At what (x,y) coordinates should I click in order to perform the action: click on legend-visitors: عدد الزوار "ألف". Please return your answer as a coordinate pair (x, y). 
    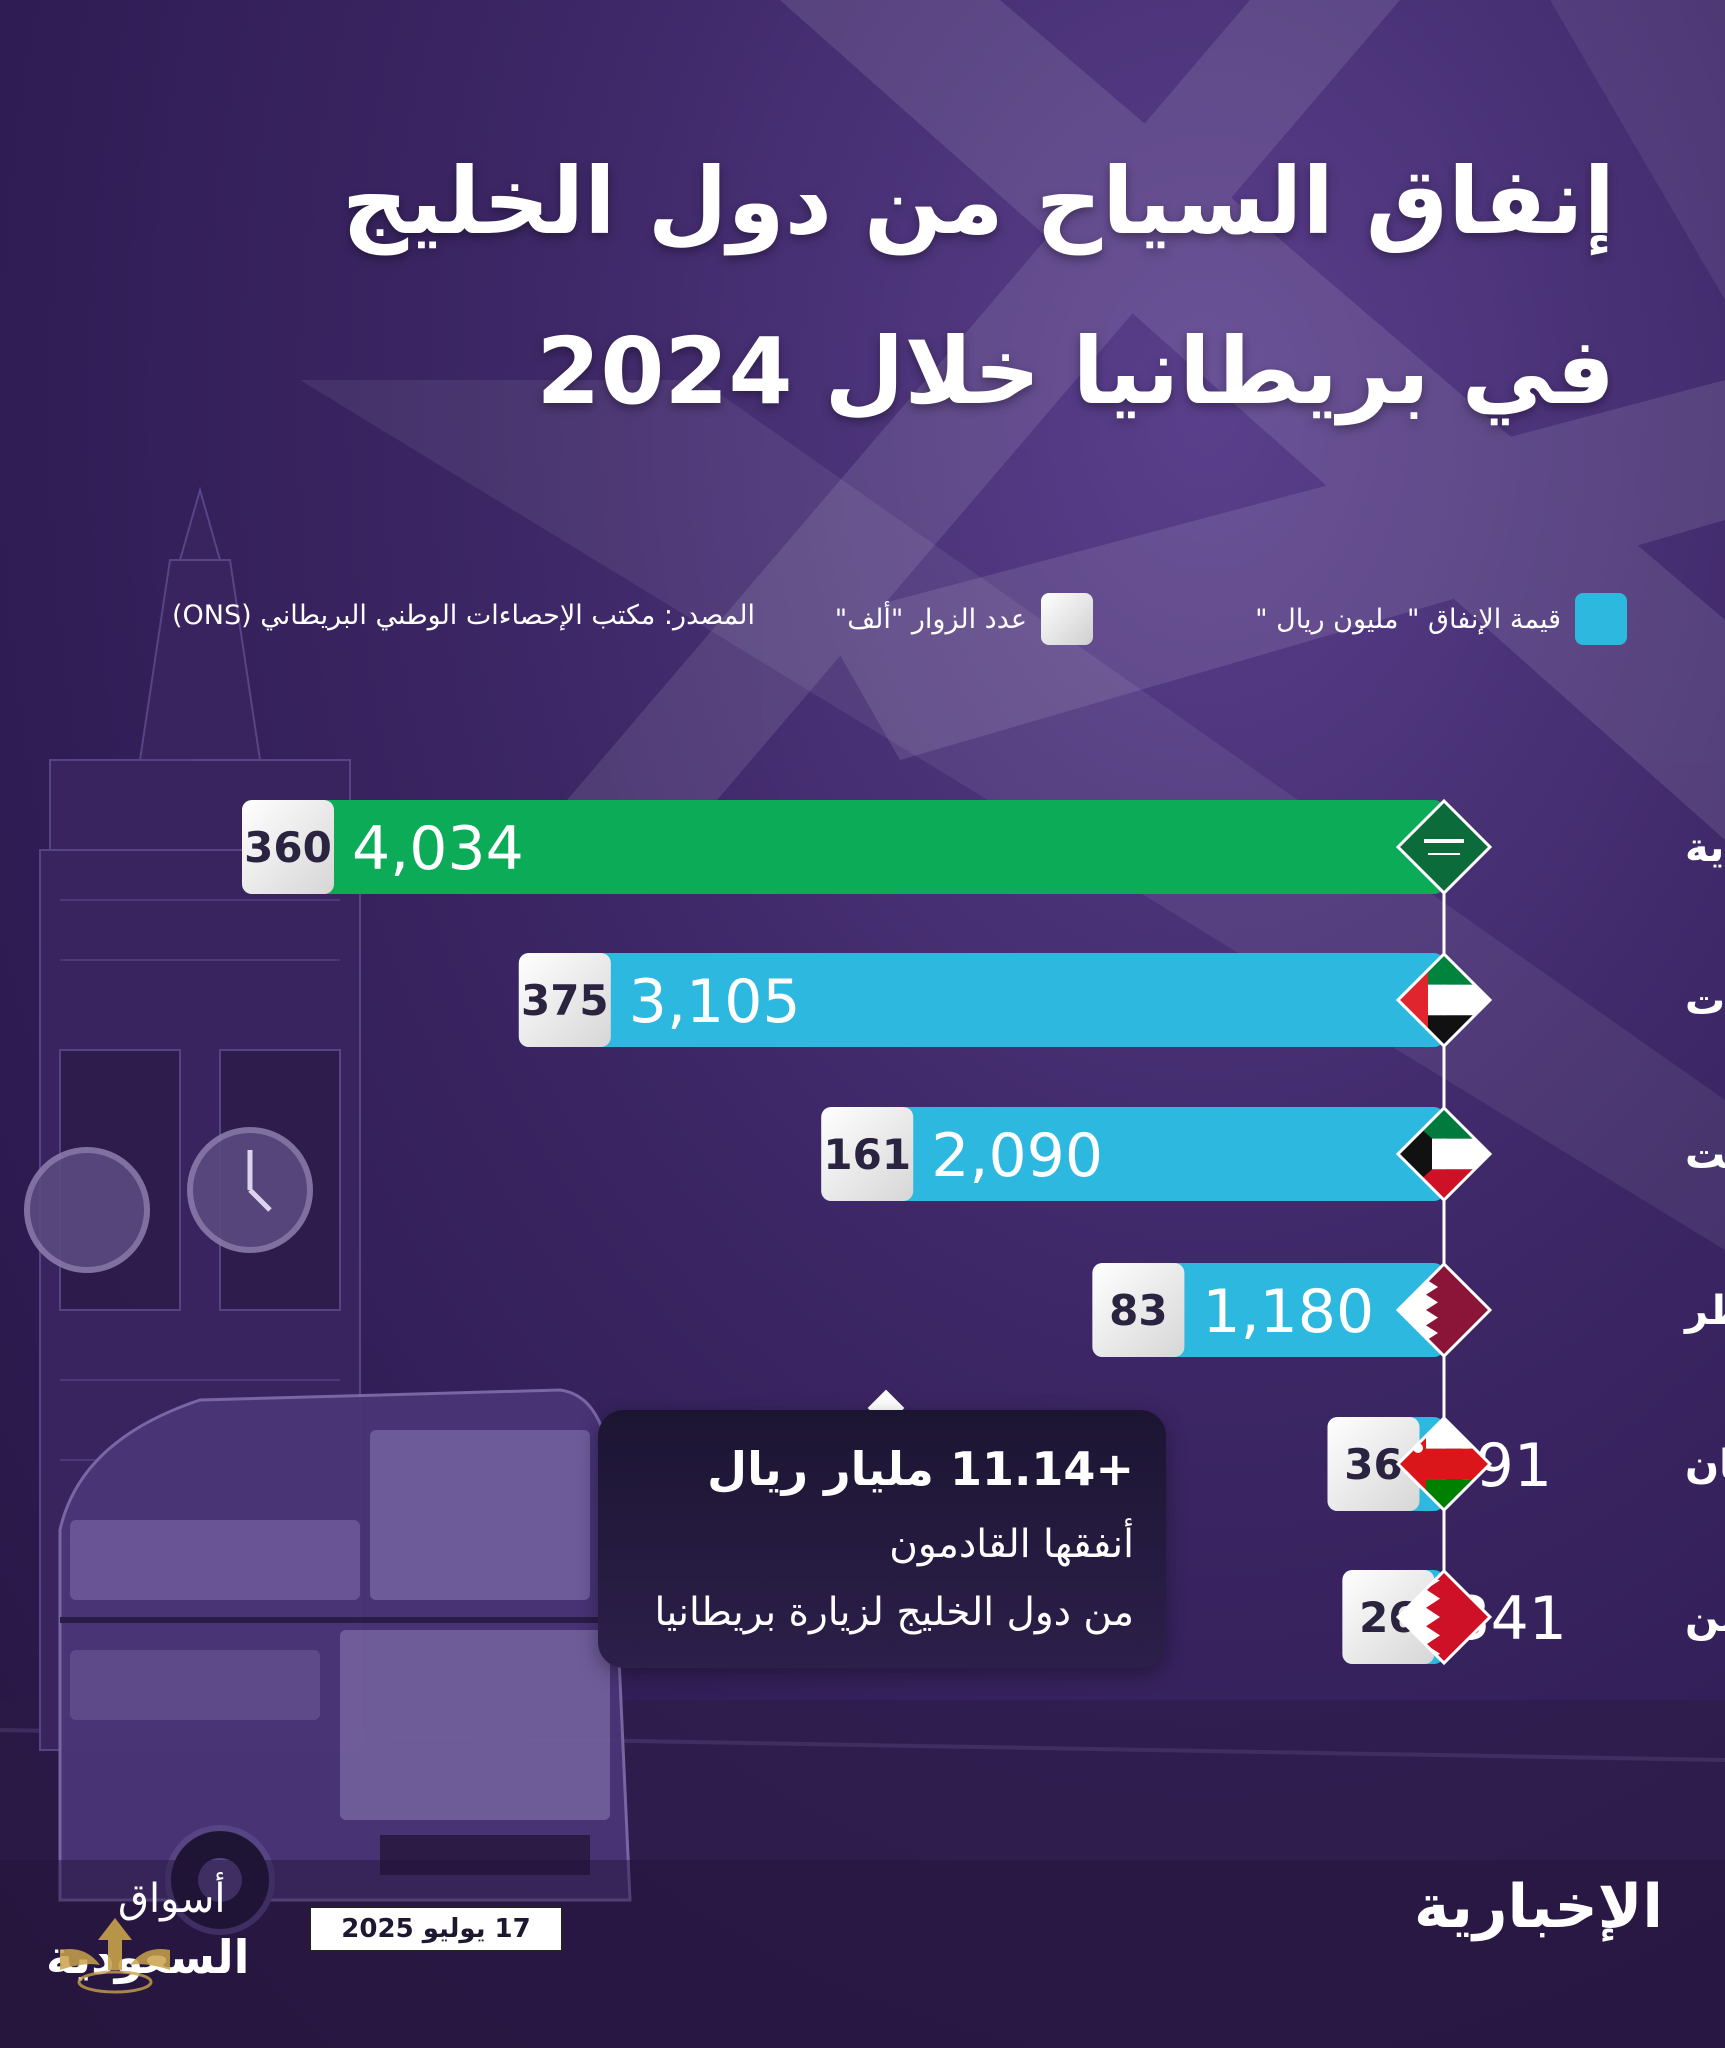
    Looking at the image, I should click on (964, 619).